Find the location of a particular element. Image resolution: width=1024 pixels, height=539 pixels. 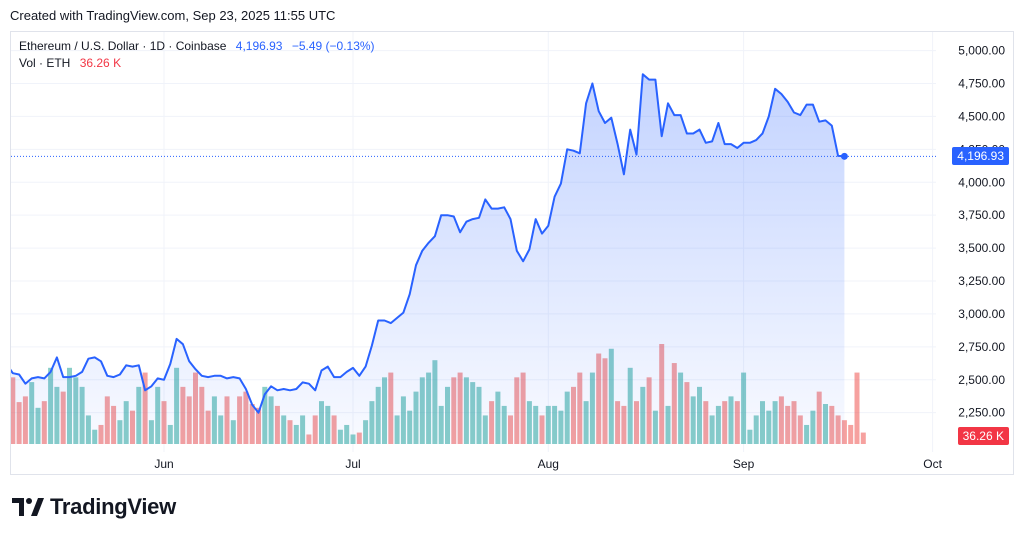

tradingview-logo: TradingView is located at coordinates (94, 507).